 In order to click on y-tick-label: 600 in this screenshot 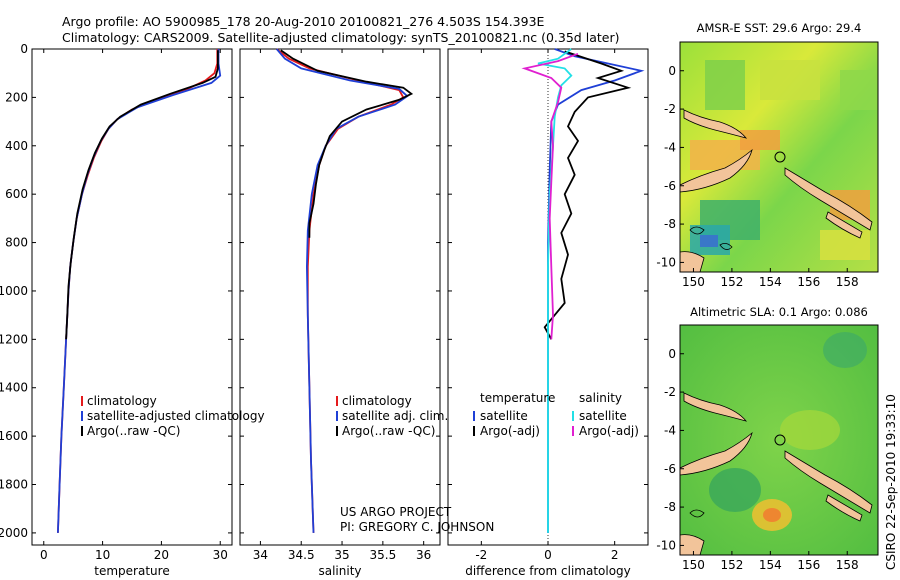, I will do `click(16, 194)`.